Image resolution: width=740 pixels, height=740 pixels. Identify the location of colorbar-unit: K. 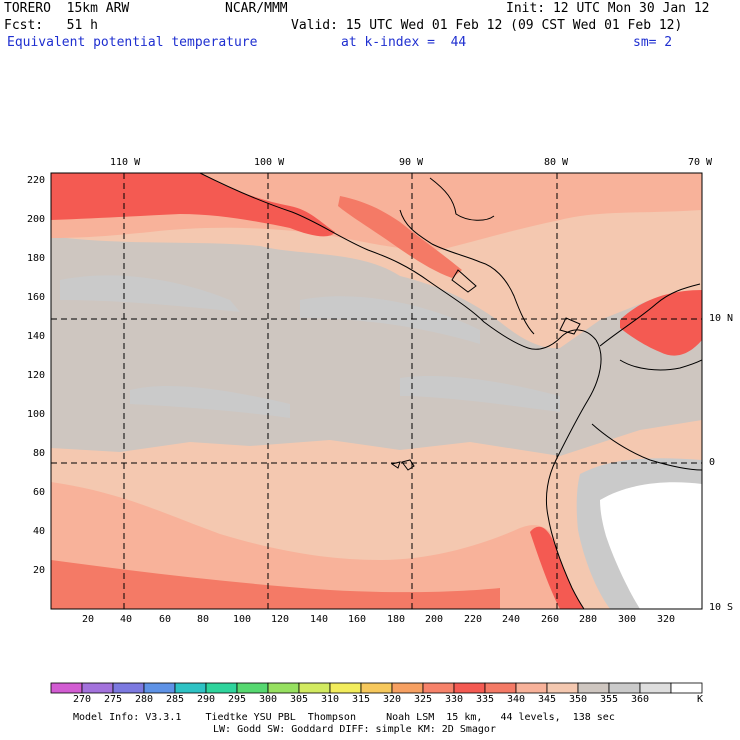
(700, 699).